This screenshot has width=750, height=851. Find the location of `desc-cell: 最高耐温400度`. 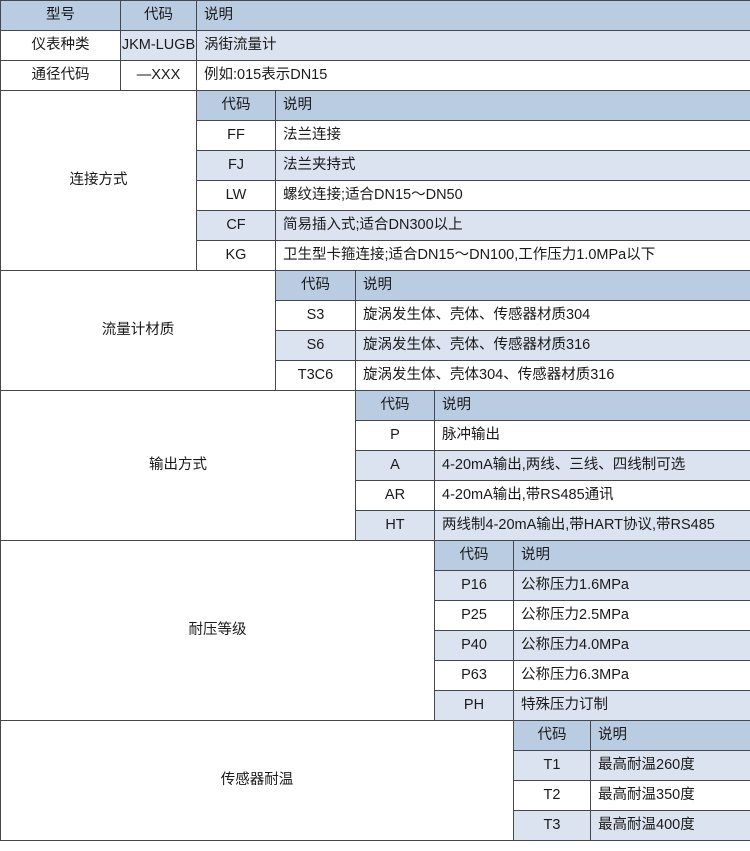

desc-cell: 最高耐温400度 is located at coordinates (669, 825).